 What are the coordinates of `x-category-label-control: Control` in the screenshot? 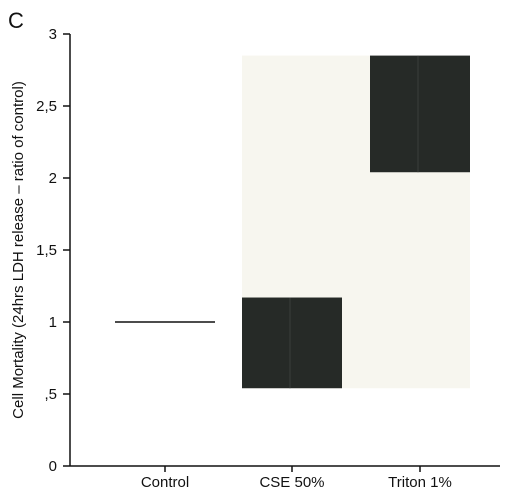 It's located at (165, 482).